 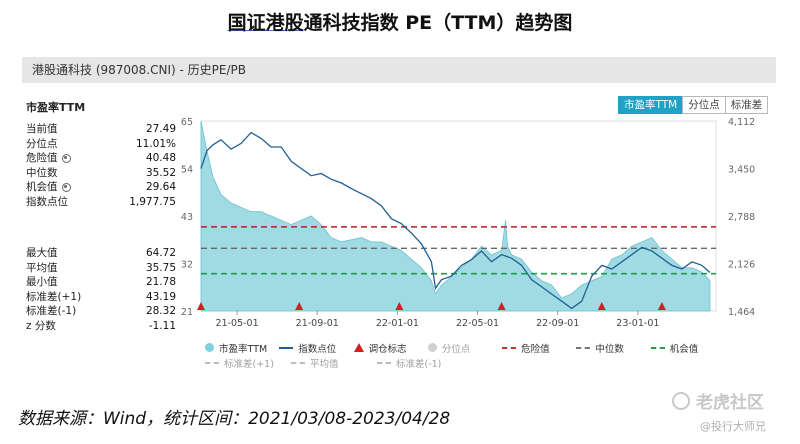 I want to click on legend-item: 危险值, so click(x=539, y=348).